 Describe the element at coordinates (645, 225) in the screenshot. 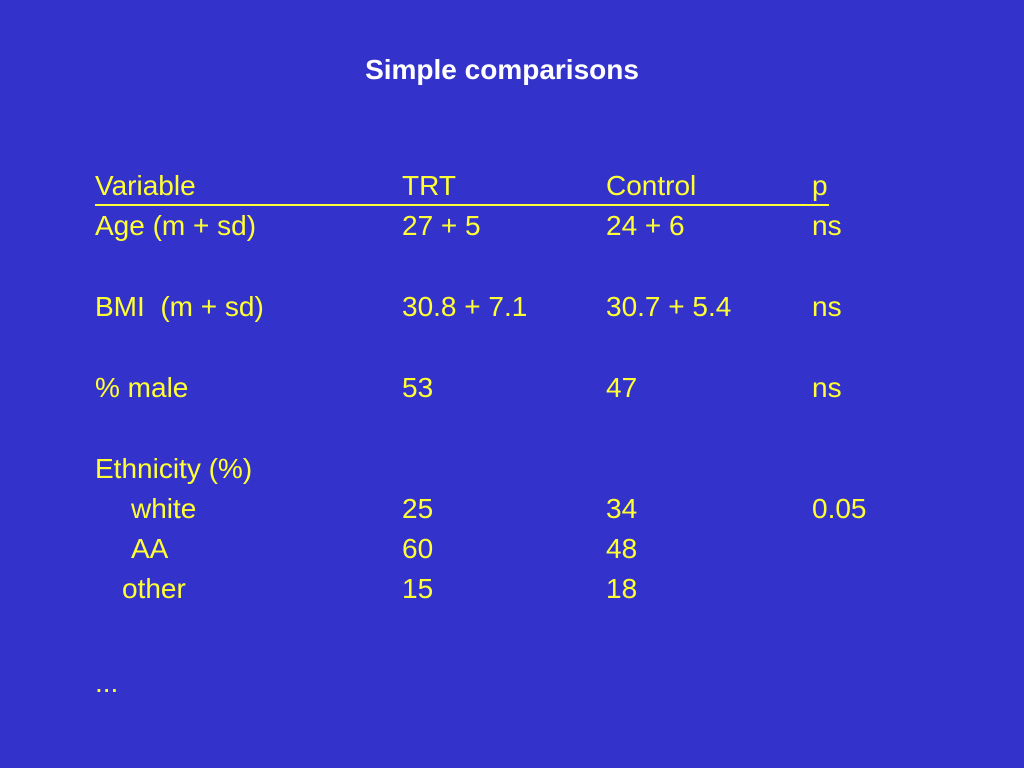

I see `row-control: 24 + 6` at that location.